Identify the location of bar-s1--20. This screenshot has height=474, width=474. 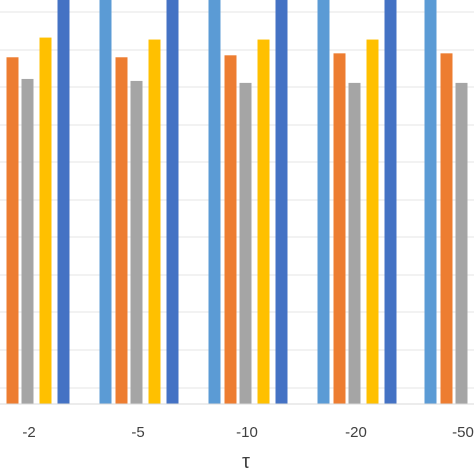
(323, 202).